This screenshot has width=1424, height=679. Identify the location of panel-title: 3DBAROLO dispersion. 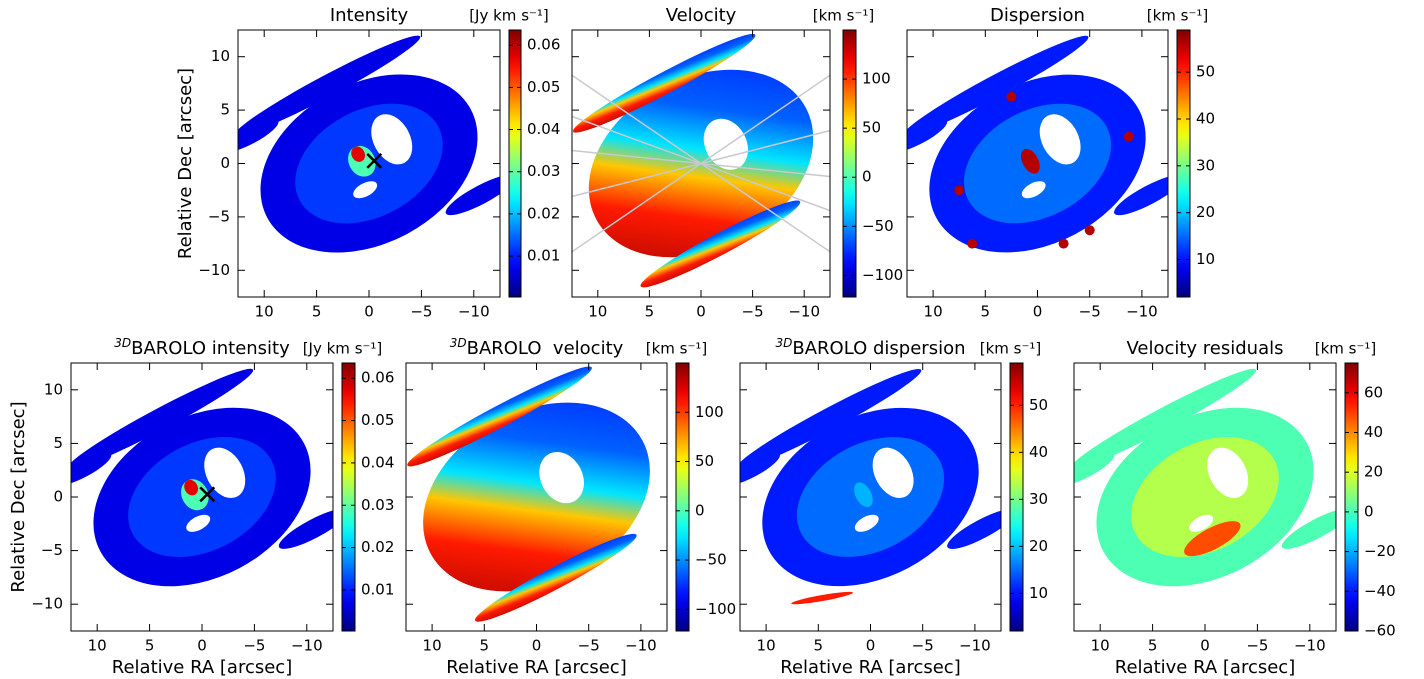
(871, 348).